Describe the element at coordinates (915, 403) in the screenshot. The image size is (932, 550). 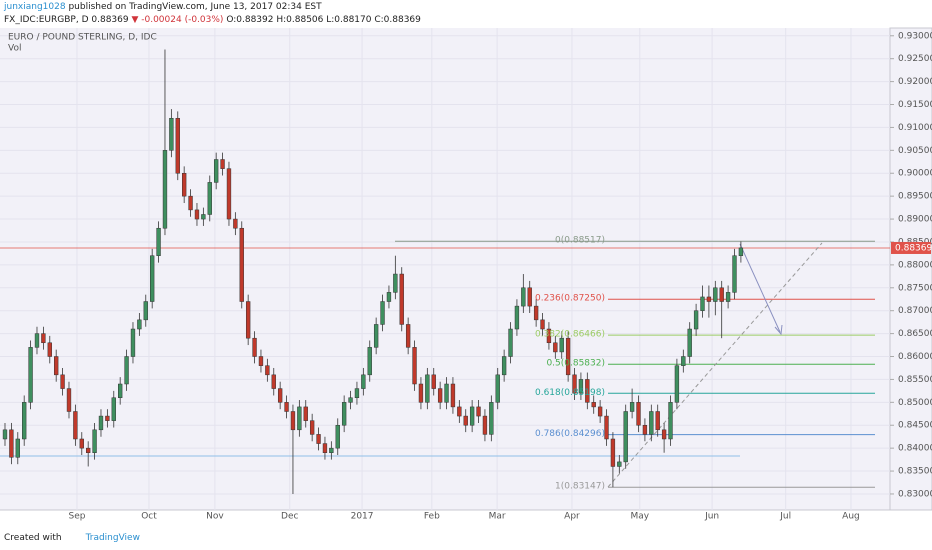
I see `y-tick-label: 0.85000` at that location.